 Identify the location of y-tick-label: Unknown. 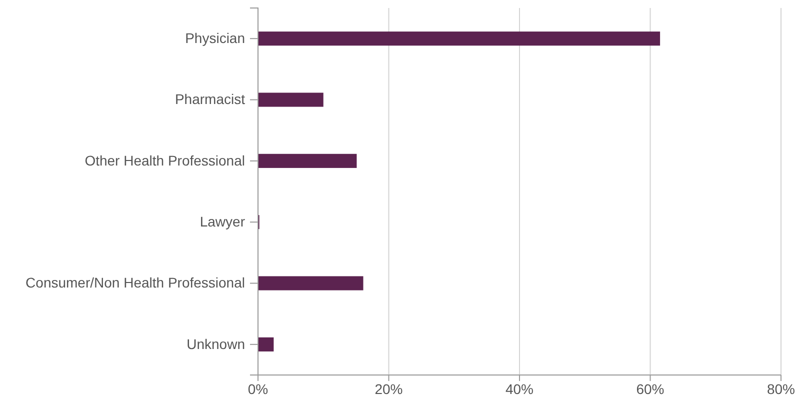
(215, 344).